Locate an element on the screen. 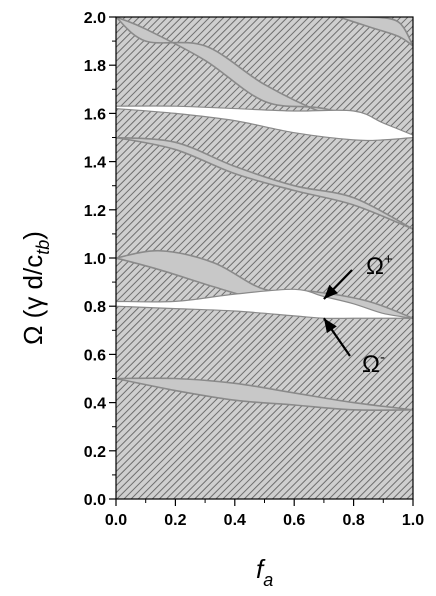  annotation-label: Ω- is located at coordinates (373, 363).